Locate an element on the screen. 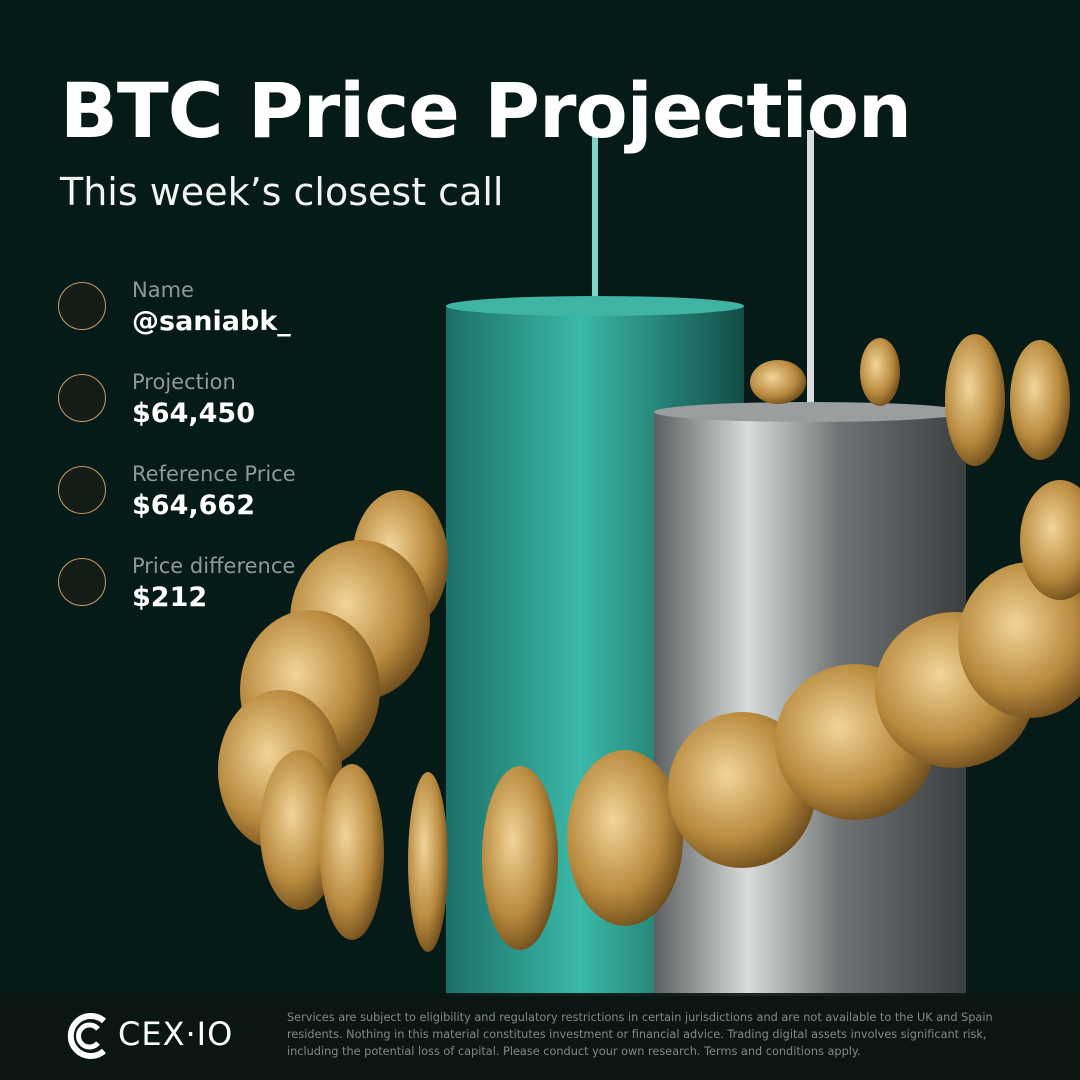 This screenshot has width=1080, height=1080. logo is located at coordinates (86, 1036).